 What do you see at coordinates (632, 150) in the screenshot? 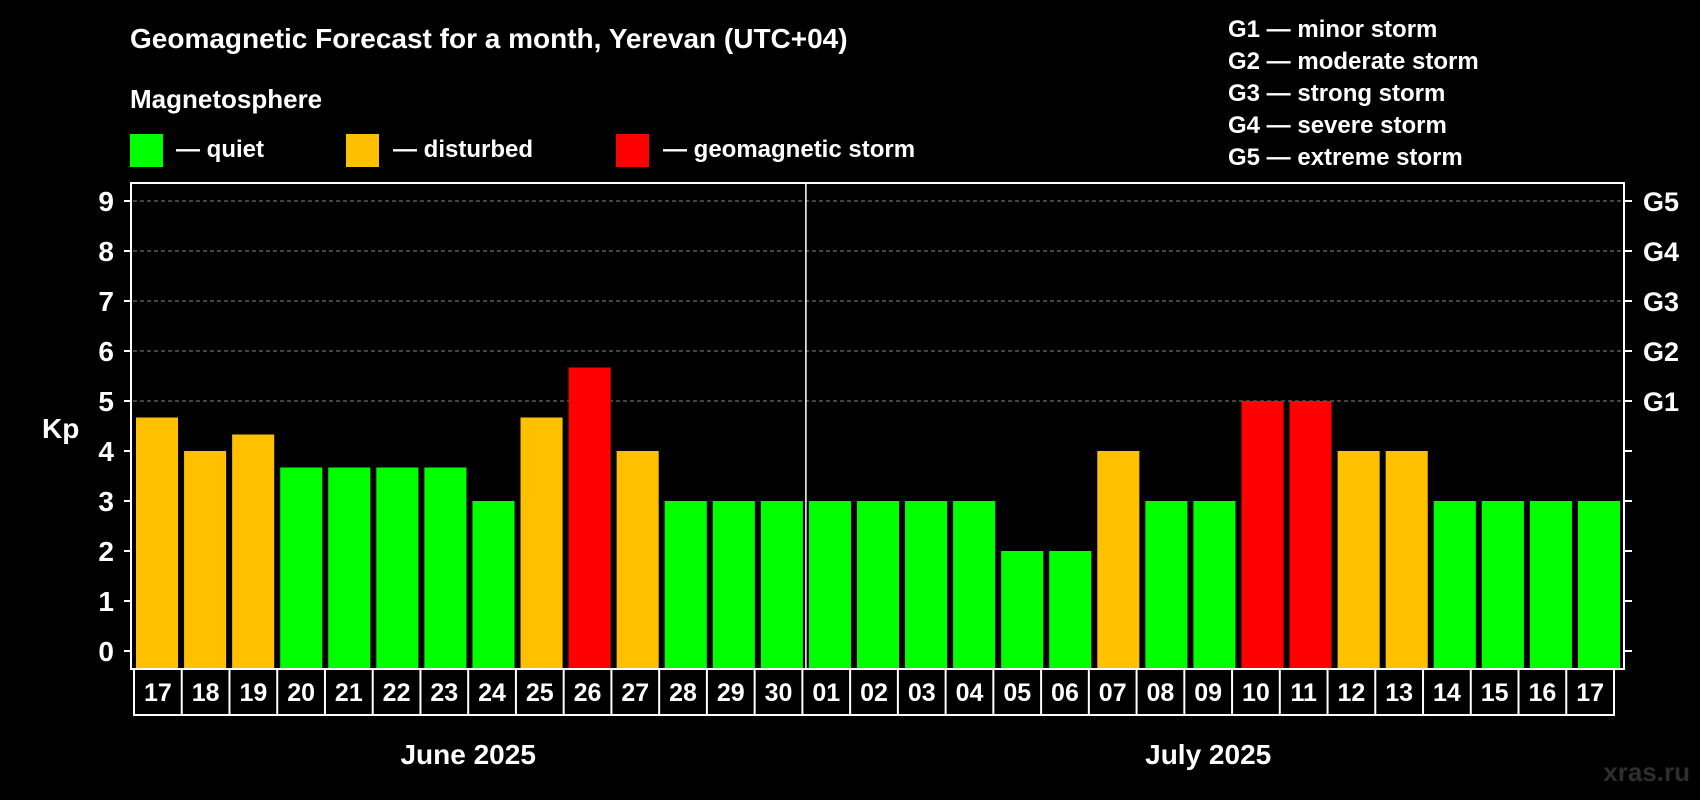
I see `legend-swatch-storm` at bounding box center [632, 150].